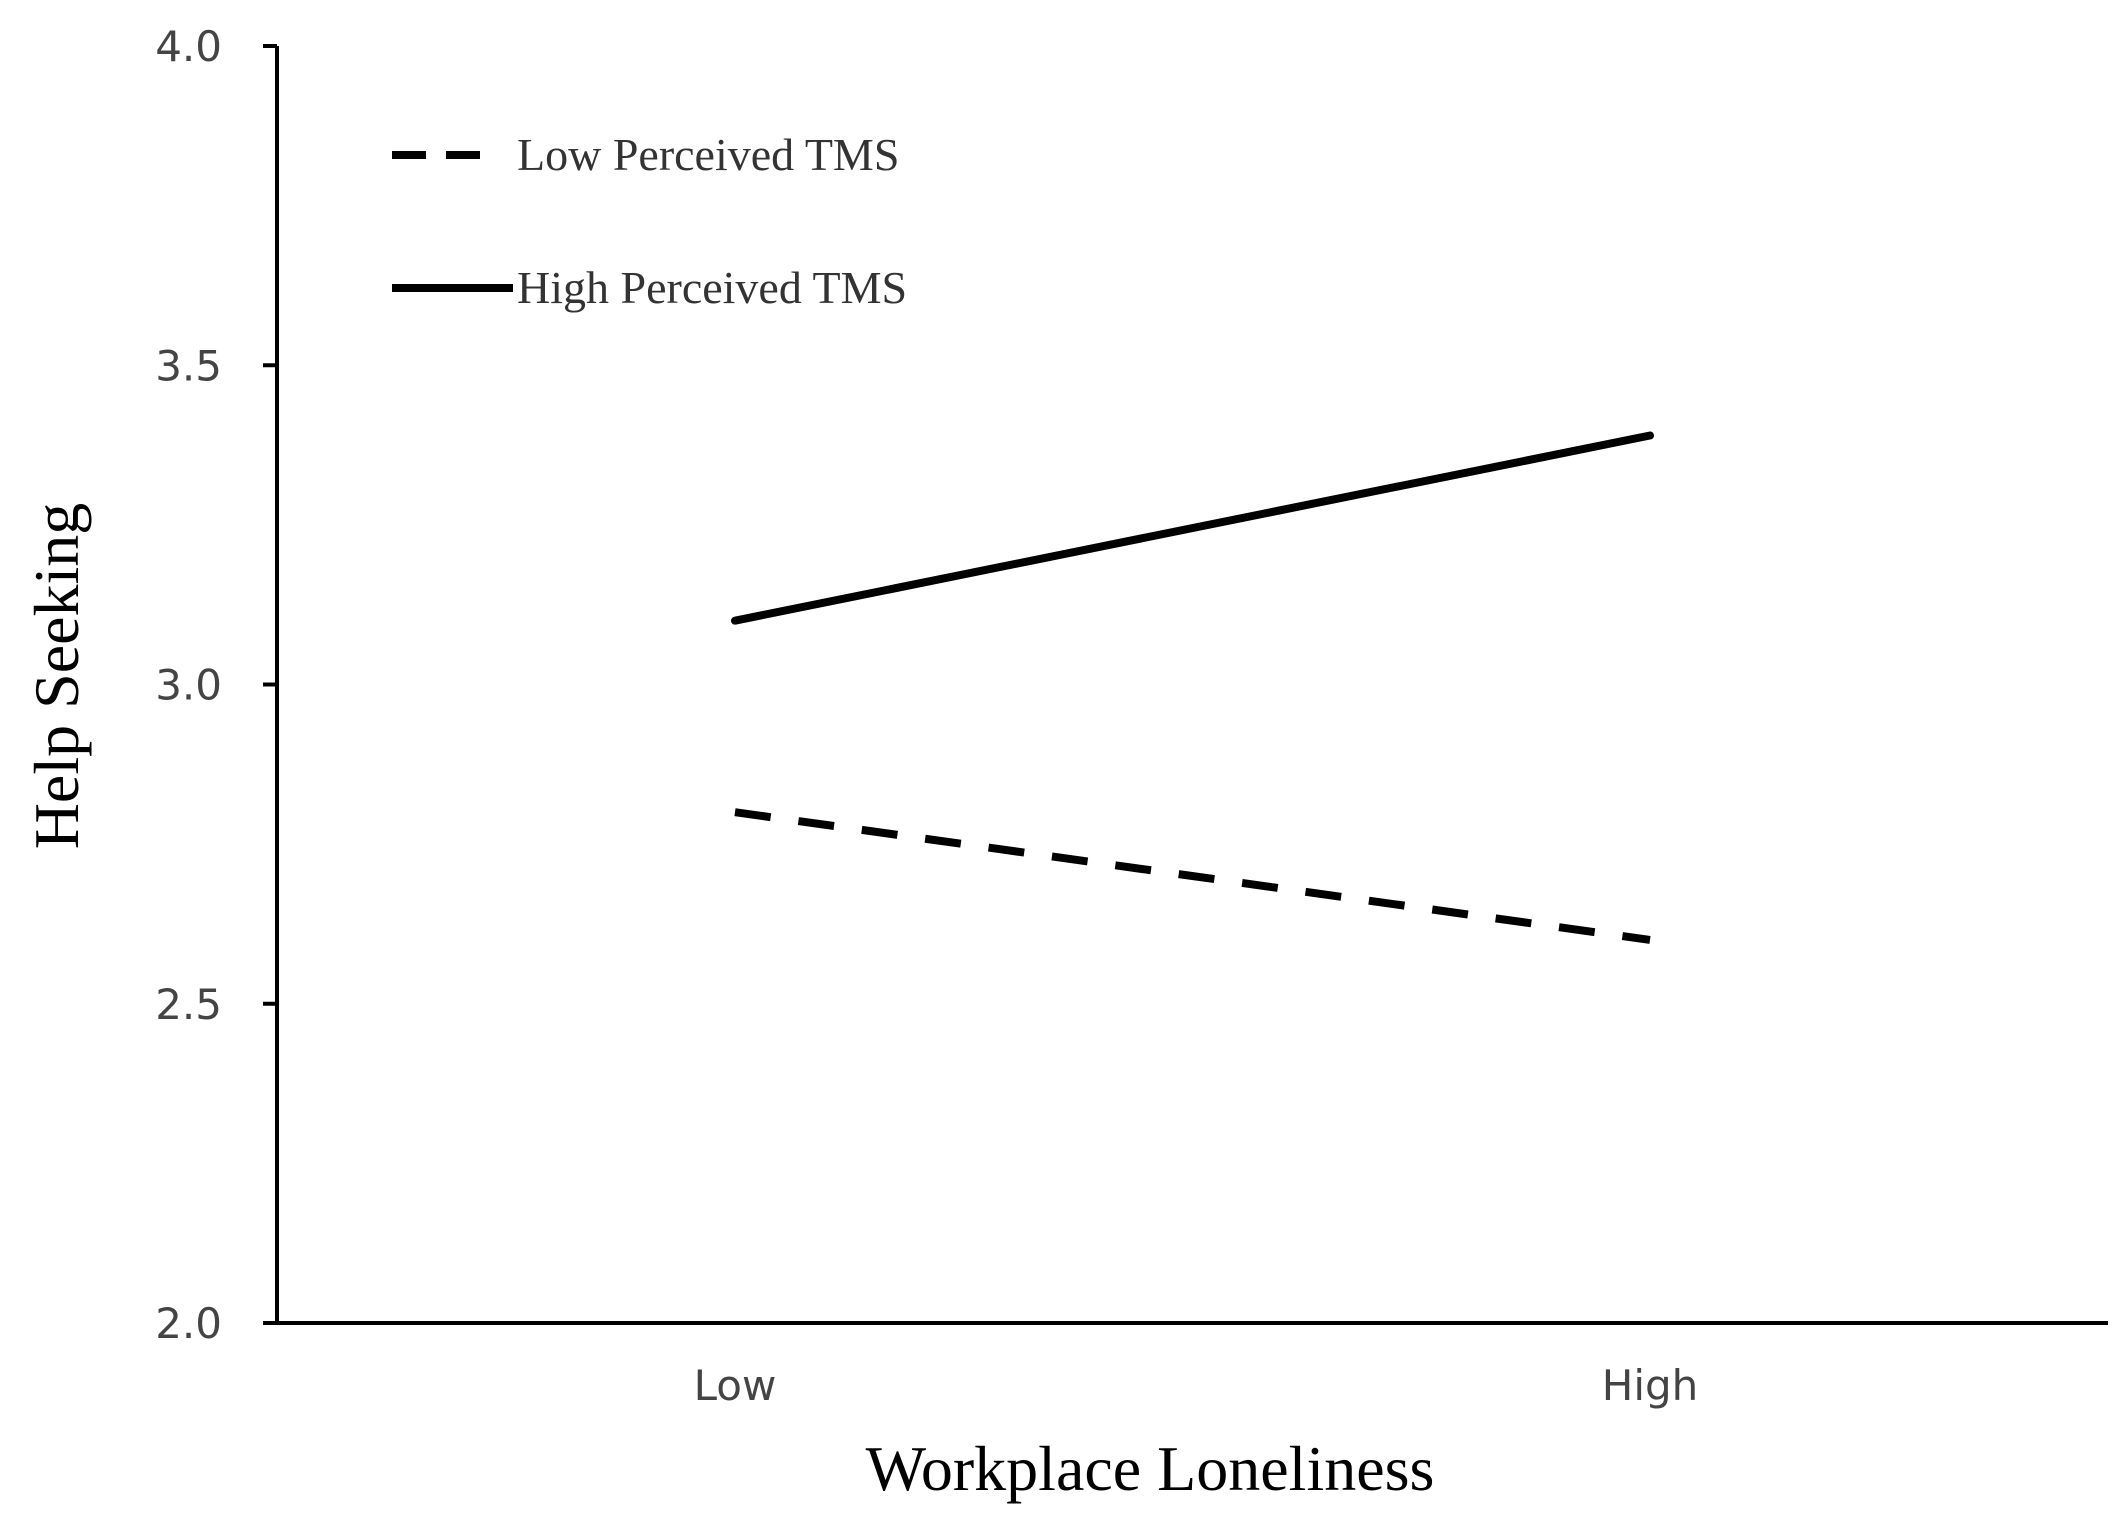 Image resolution: width=2126 pixels, height=1532 pixels. What do you see at coordinates (188, 685) in the screenshot?
I see `y-tick-label: 3.0` at bounding box center [188, 685].